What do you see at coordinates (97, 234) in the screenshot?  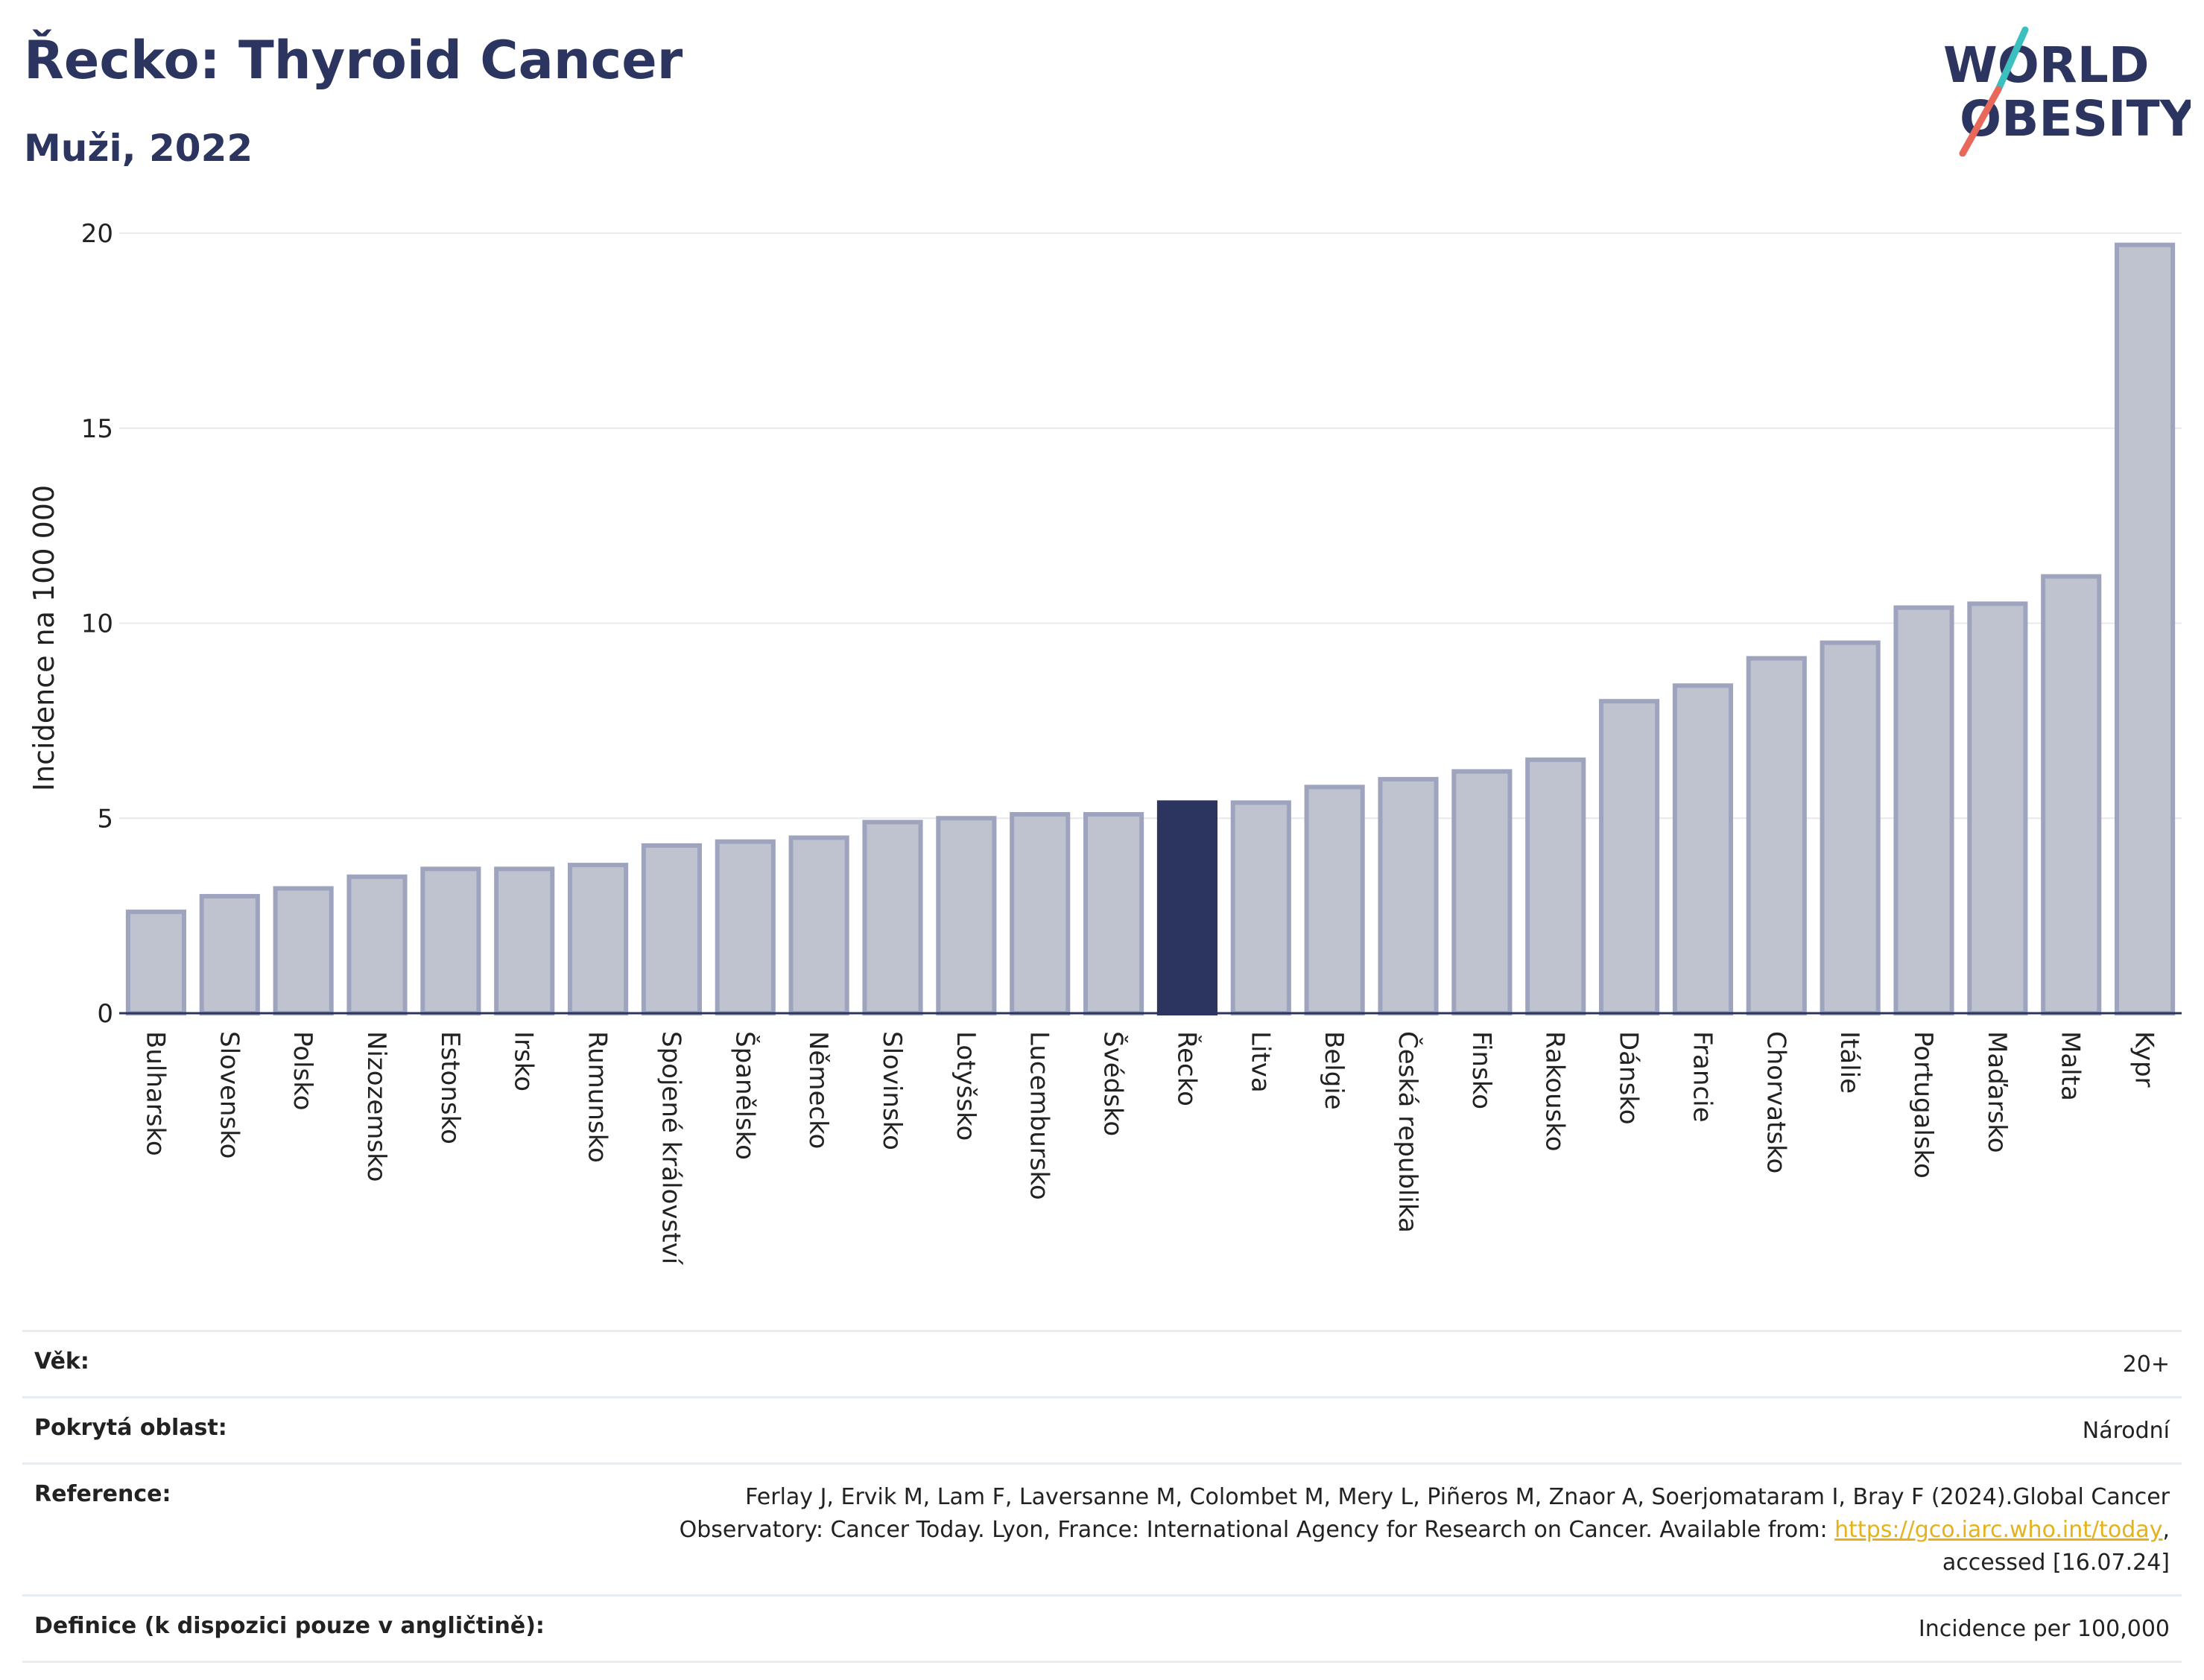 I see `y-tick-label: 20` at bounding box center [97, 234].